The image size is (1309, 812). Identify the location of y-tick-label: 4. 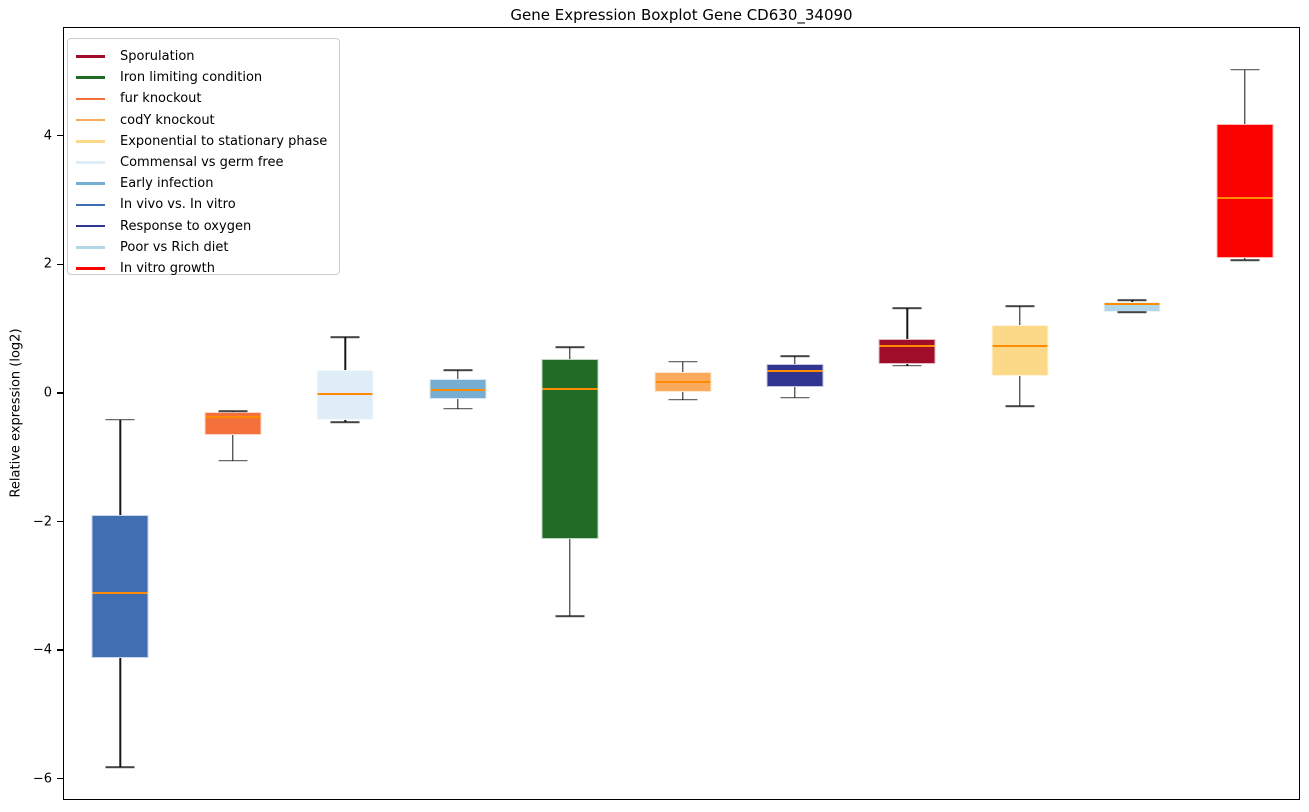
(47, 136).